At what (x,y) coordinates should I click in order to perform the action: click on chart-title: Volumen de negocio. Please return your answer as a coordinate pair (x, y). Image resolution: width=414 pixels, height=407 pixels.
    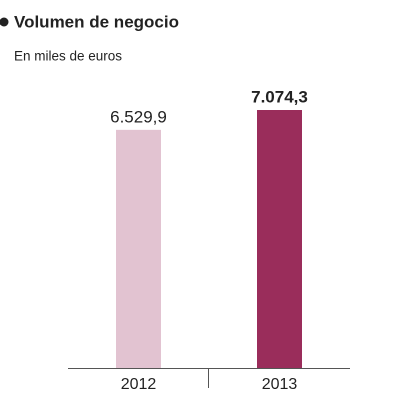
    Looking at the image, I should click on (96, 21).